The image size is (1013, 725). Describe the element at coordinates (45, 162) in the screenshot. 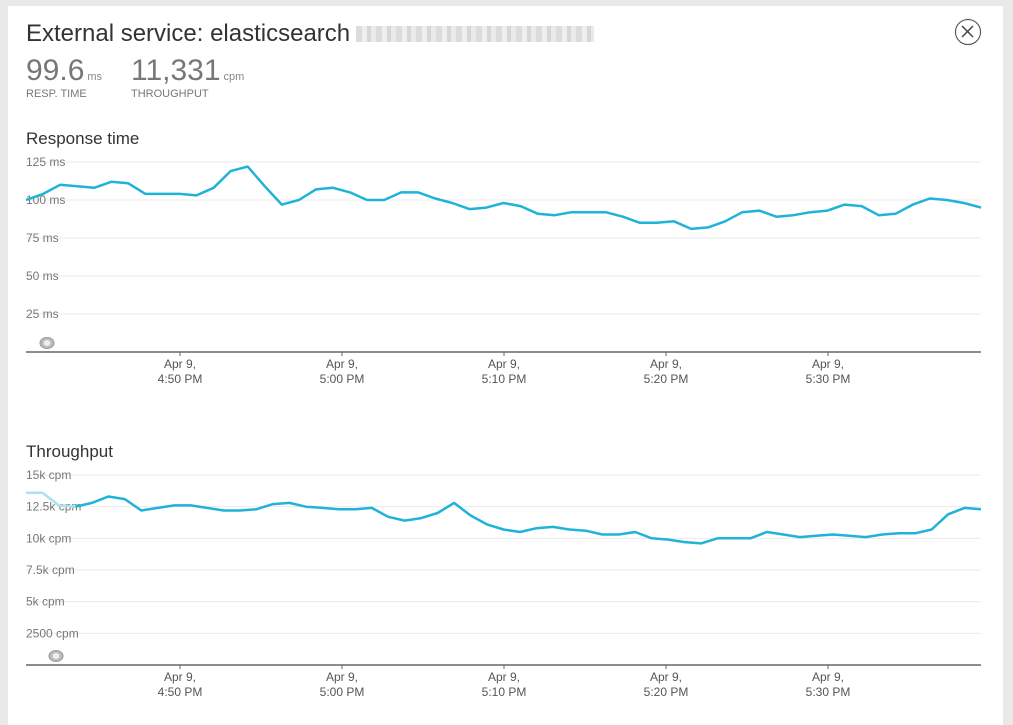

I see `y-tick-label: 125 ms` at that location.